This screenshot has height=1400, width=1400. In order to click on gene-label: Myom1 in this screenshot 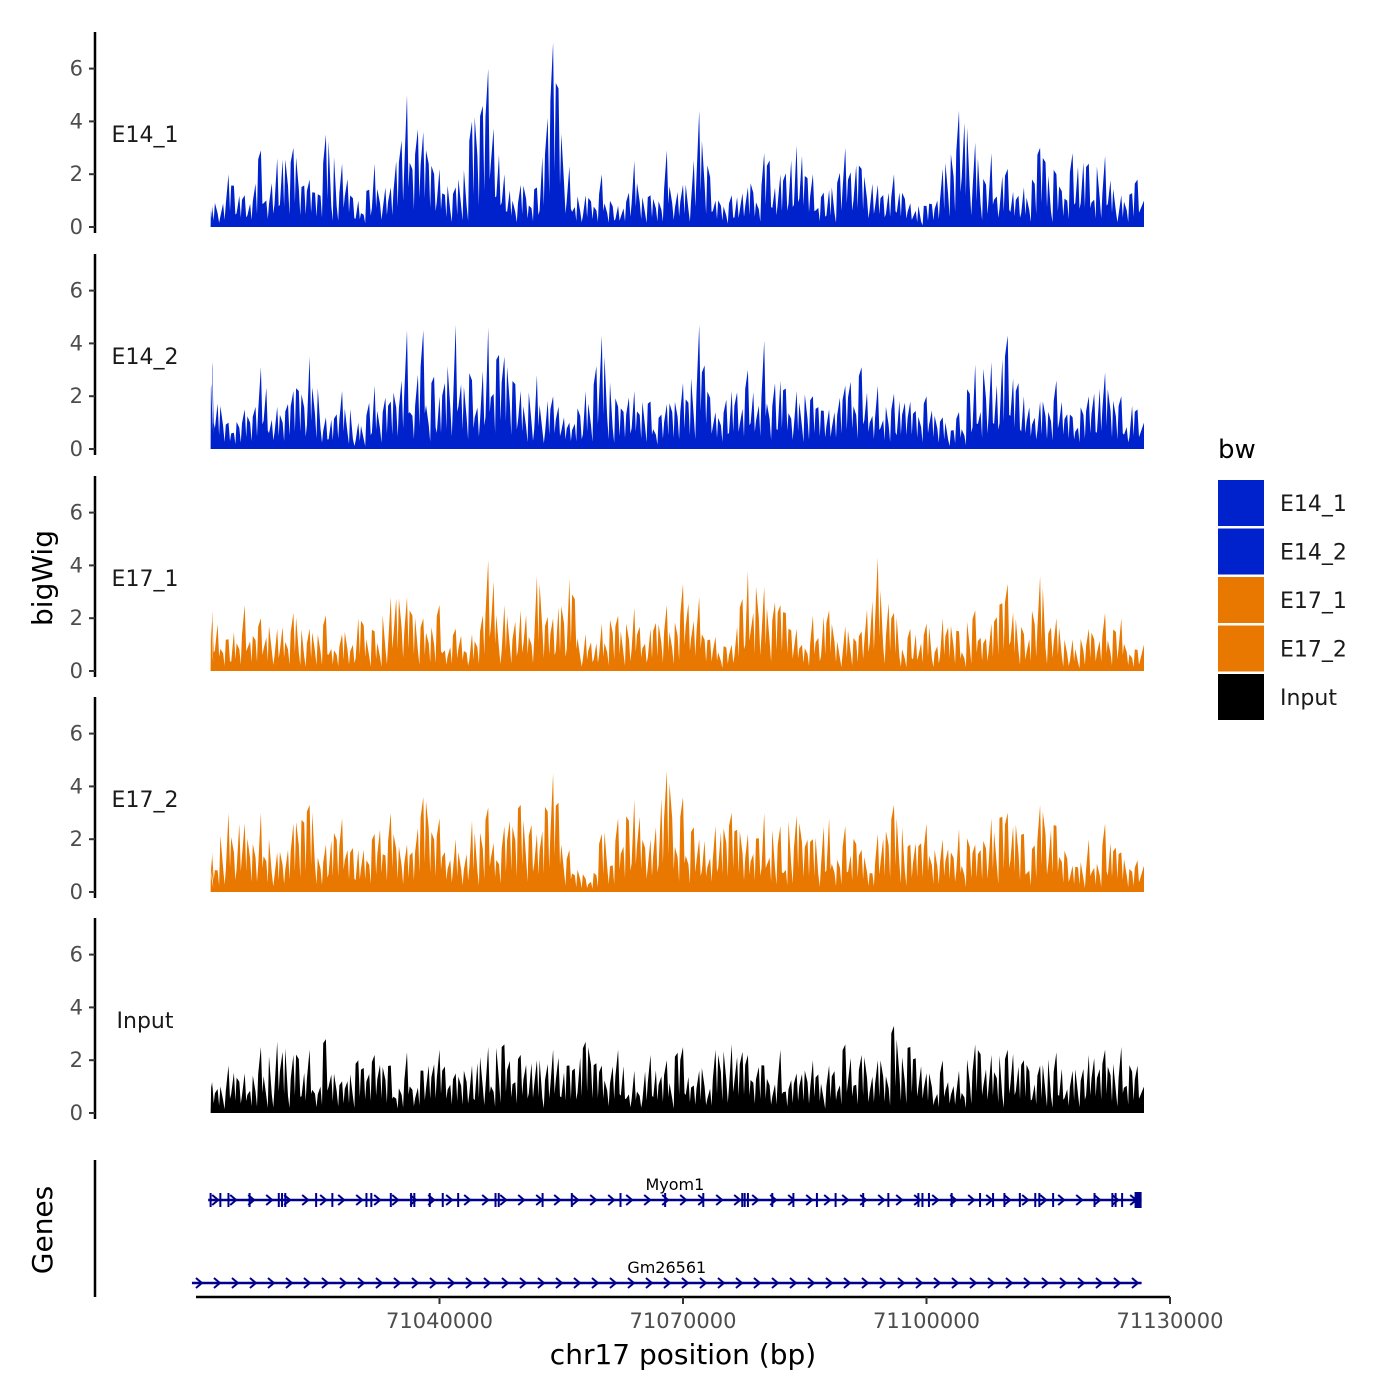, I will do `click(674, 1184)`.